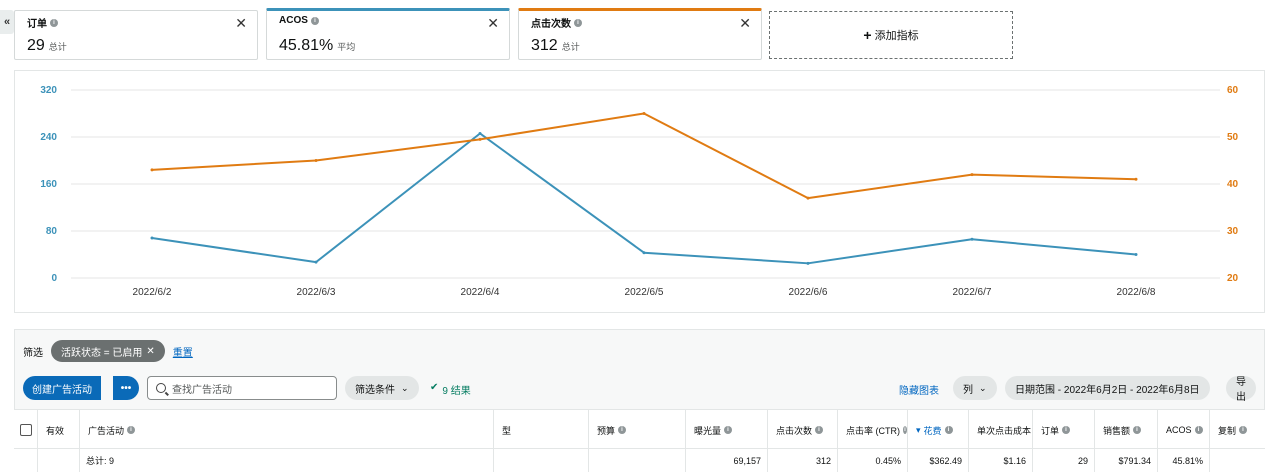 Image resolution: width=1273 pixels, height=472 pixels. What do you see at coordinates (919, 391) in the screenshot?
I see `hide-chart-link: 隐藏图表` at bounding box center [919, 391].